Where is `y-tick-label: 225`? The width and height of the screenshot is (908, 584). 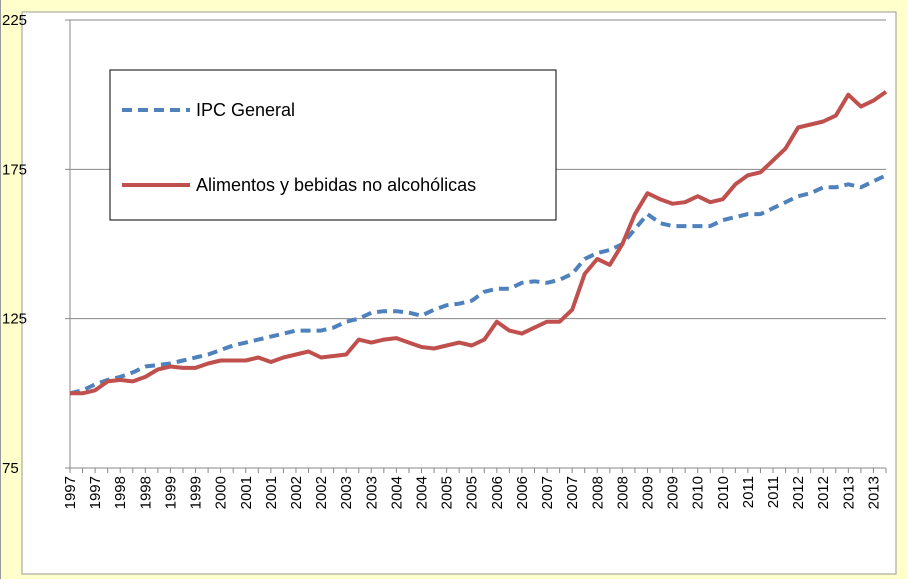 y-tick-label: 225 is located at coordinates (14, 20).